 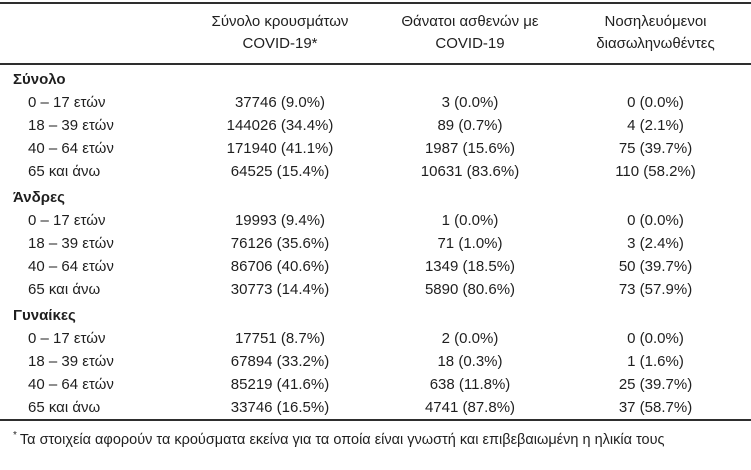 What do you see at coordinates (280, 21) in the screenshot?
I see `col-header-cases-line1: Σύνολο κρουσμάτων` at bounding box center [280, 21].